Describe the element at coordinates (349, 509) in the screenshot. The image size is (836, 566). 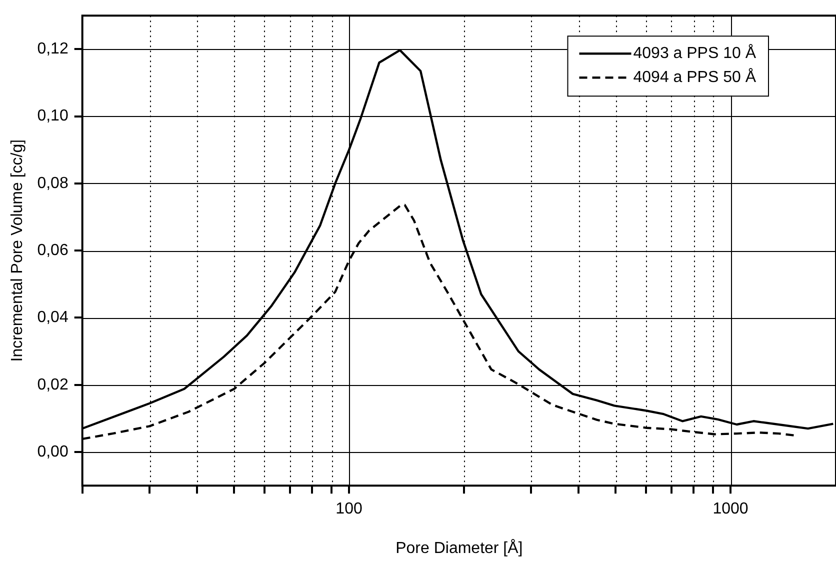
I see `x-tick-label: 100` at that location.